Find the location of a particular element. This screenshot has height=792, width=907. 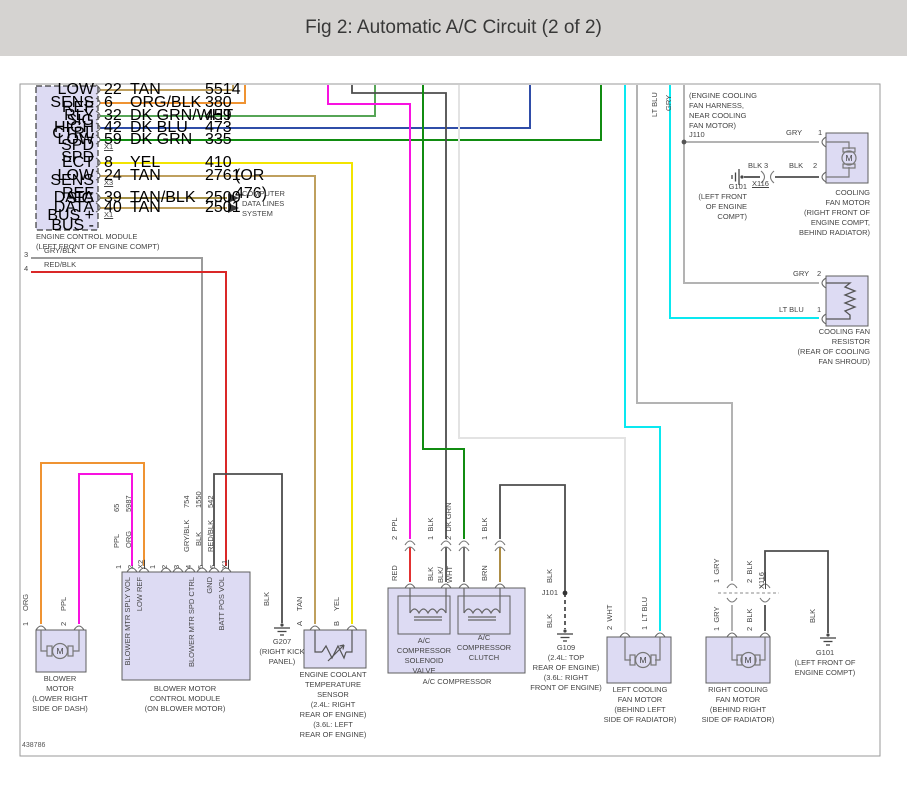

topfan-vwire-ltblu: LT BLU is located at coordinates (654, 104).